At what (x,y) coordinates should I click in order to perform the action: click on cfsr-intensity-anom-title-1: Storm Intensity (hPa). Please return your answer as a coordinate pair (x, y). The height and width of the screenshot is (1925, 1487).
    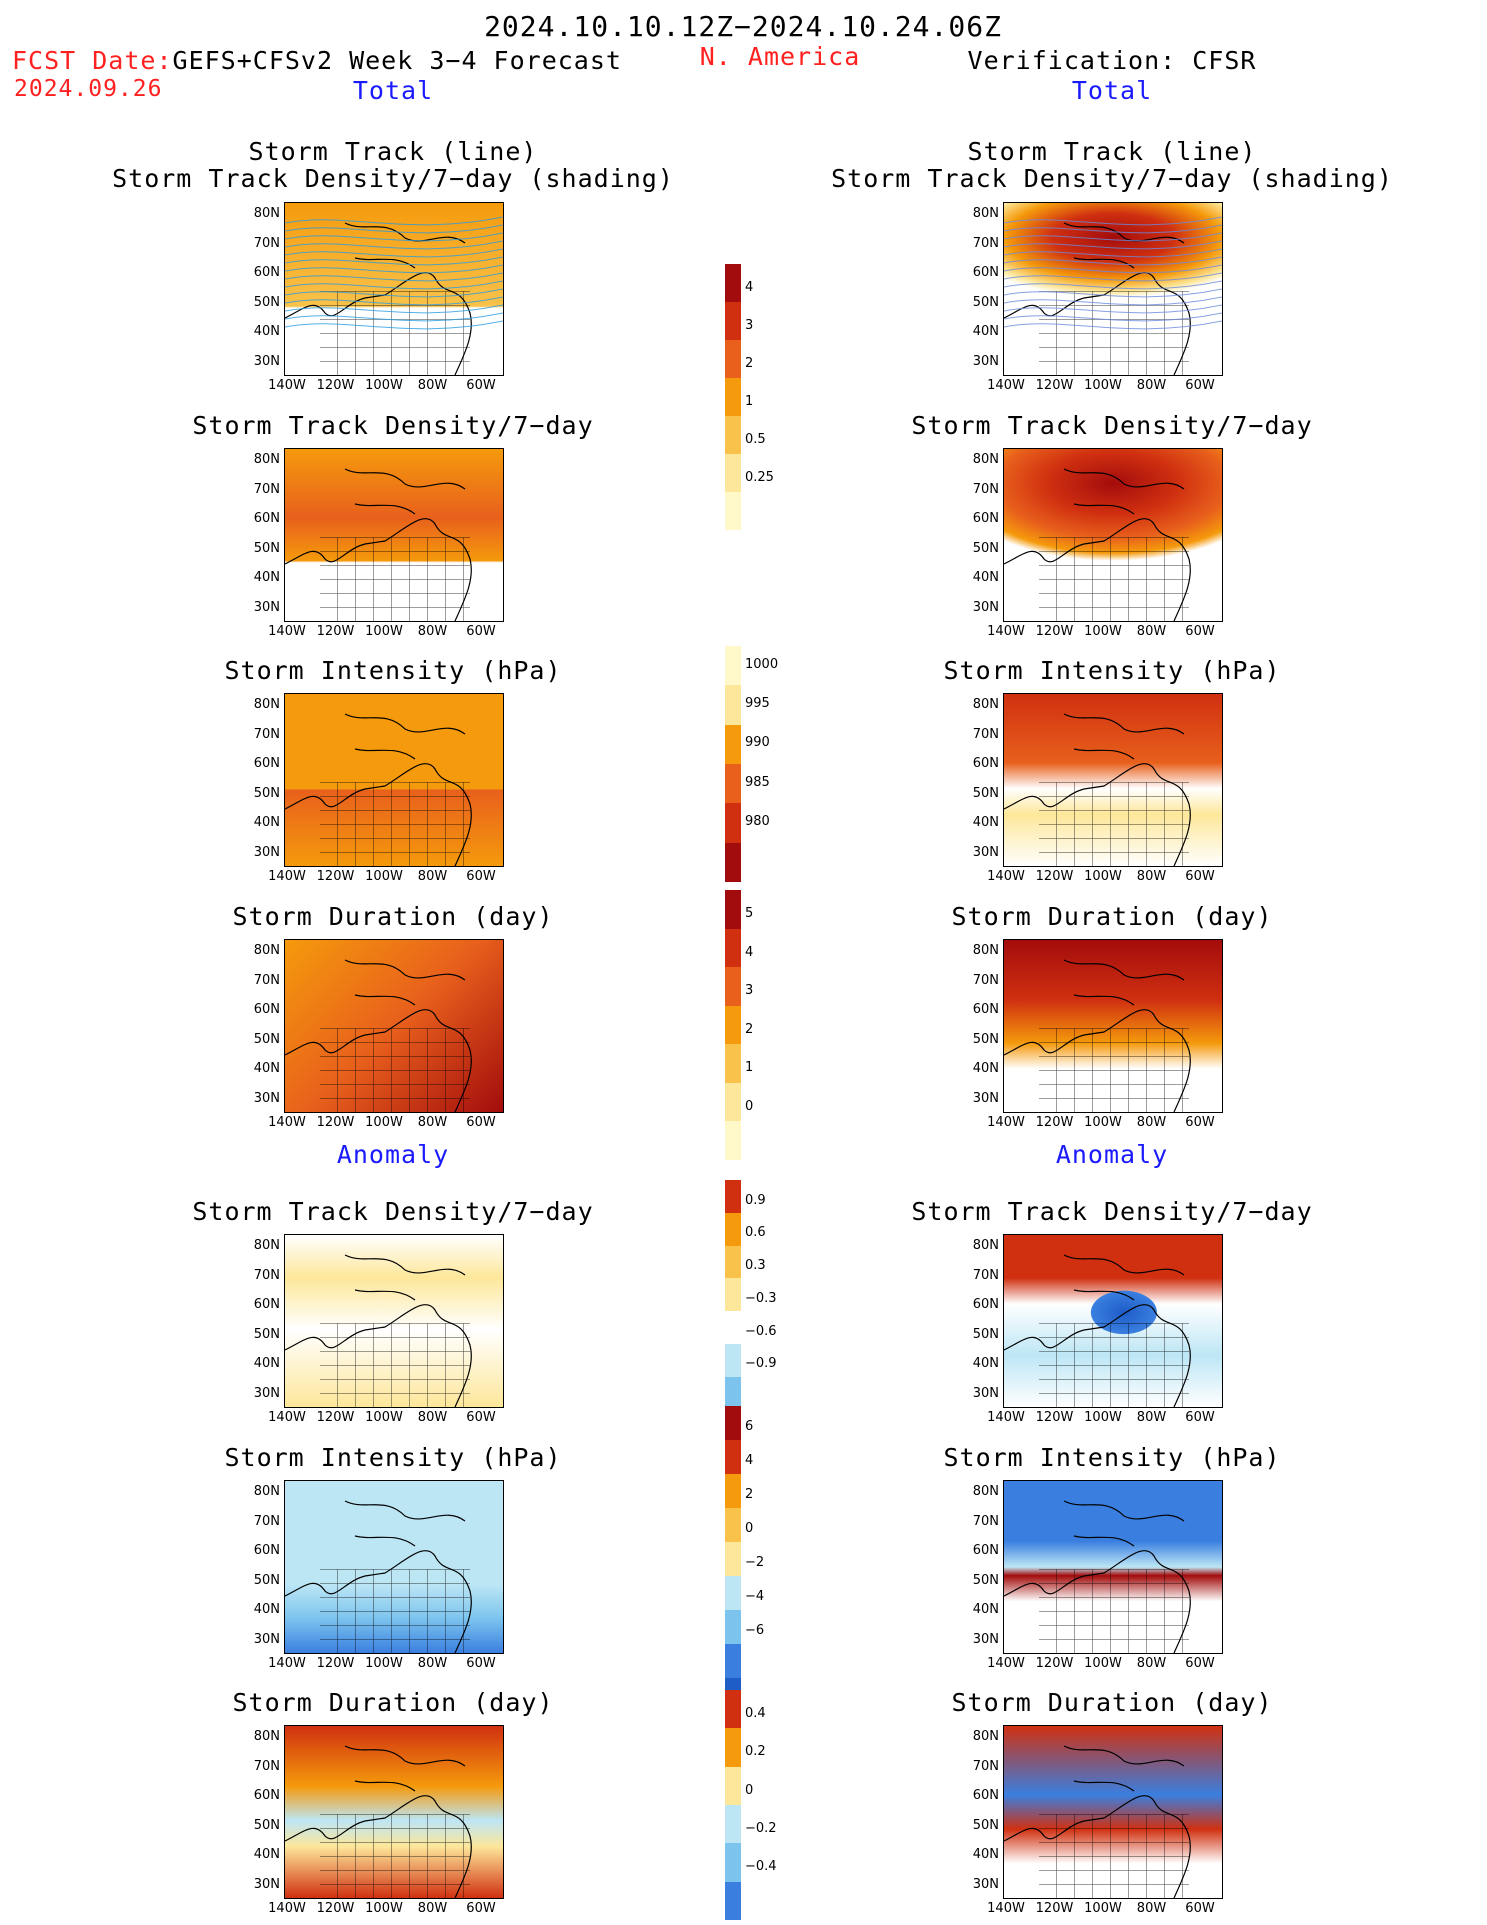
    Looking at the image, I should click on (1112, 1457).